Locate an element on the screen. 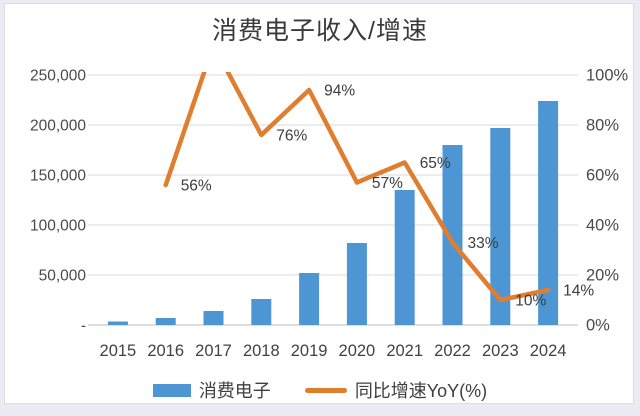 The width and height of the screenshot is (640, 416). legend-bar-swatch is located at coordinates (171, 390).